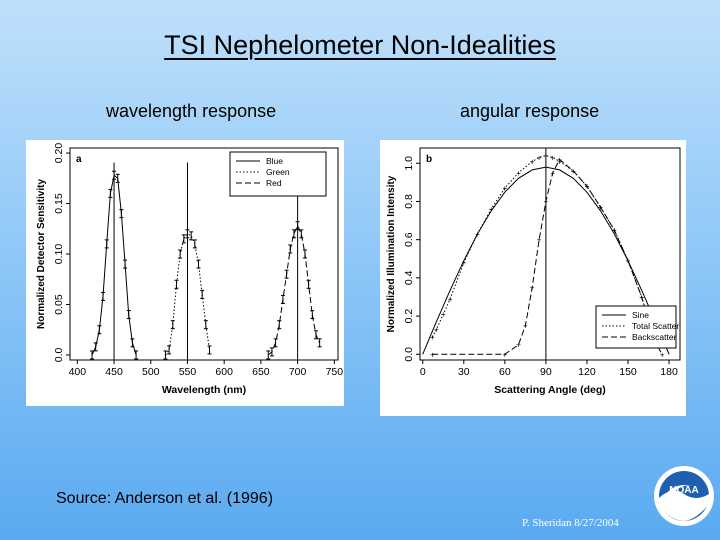 The height and width of the screenshot is (540, 720). Describe the element at coordinates (224, 372) in the screenshot. I see `x-tick-label: 600` at that location.